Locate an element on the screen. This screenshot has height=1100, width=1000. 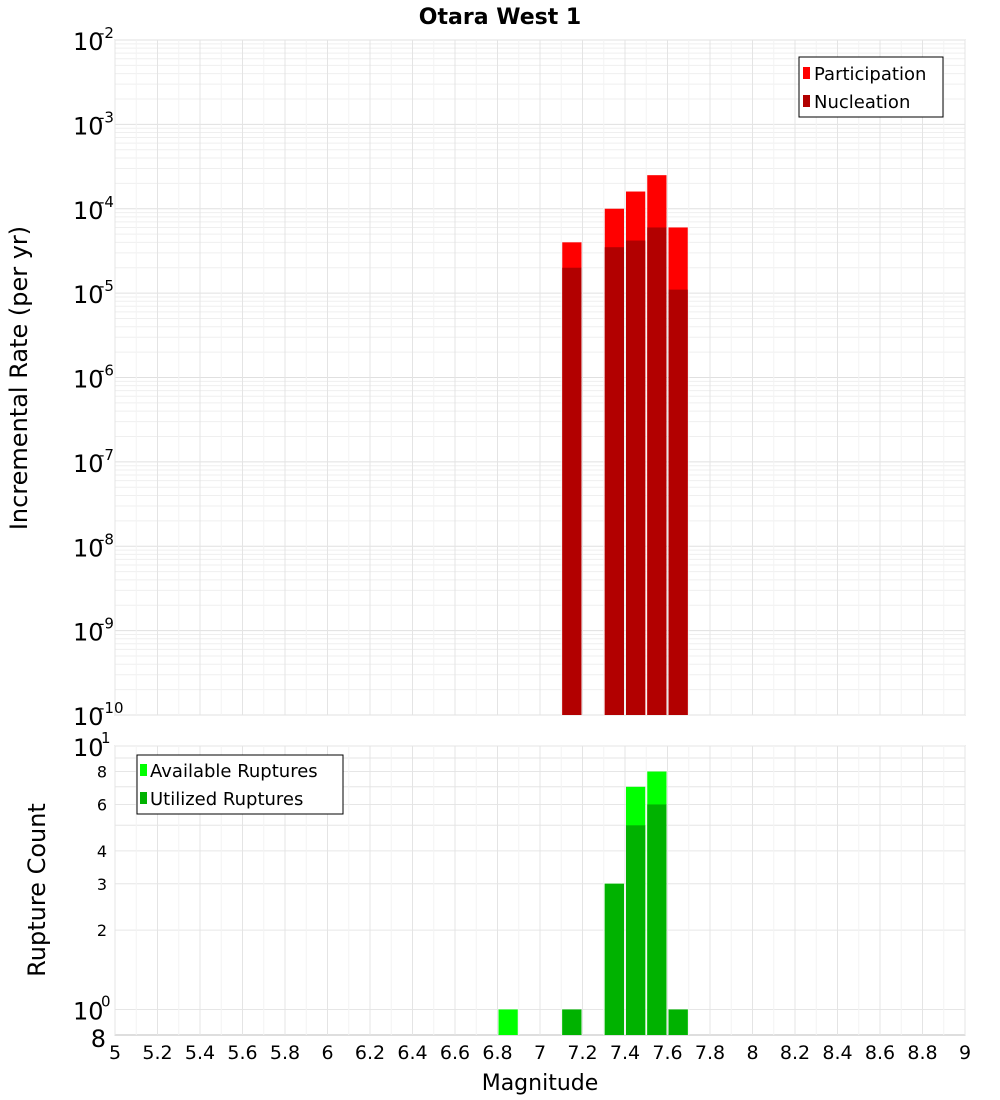
count-bars is located at coordinates (593, 903).